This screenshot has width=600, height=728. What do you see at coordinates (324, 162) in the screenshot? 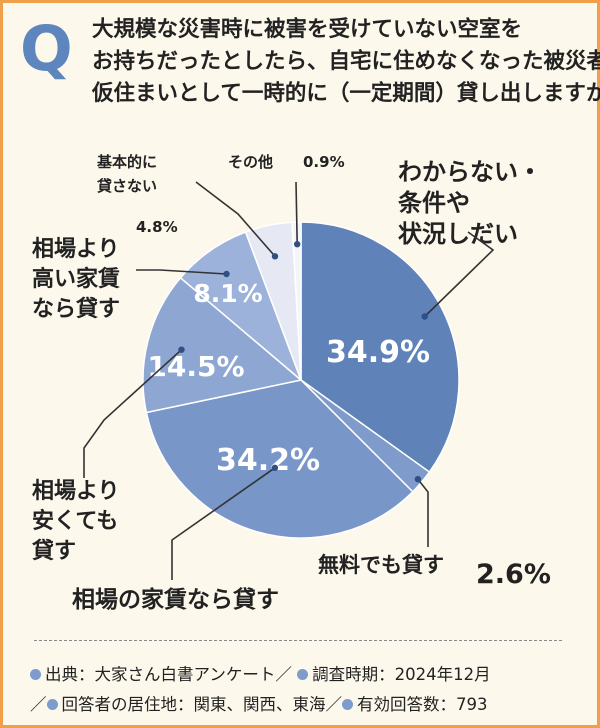
I see `slice-value-label: 0.9%` at bounding box center [324, 162].